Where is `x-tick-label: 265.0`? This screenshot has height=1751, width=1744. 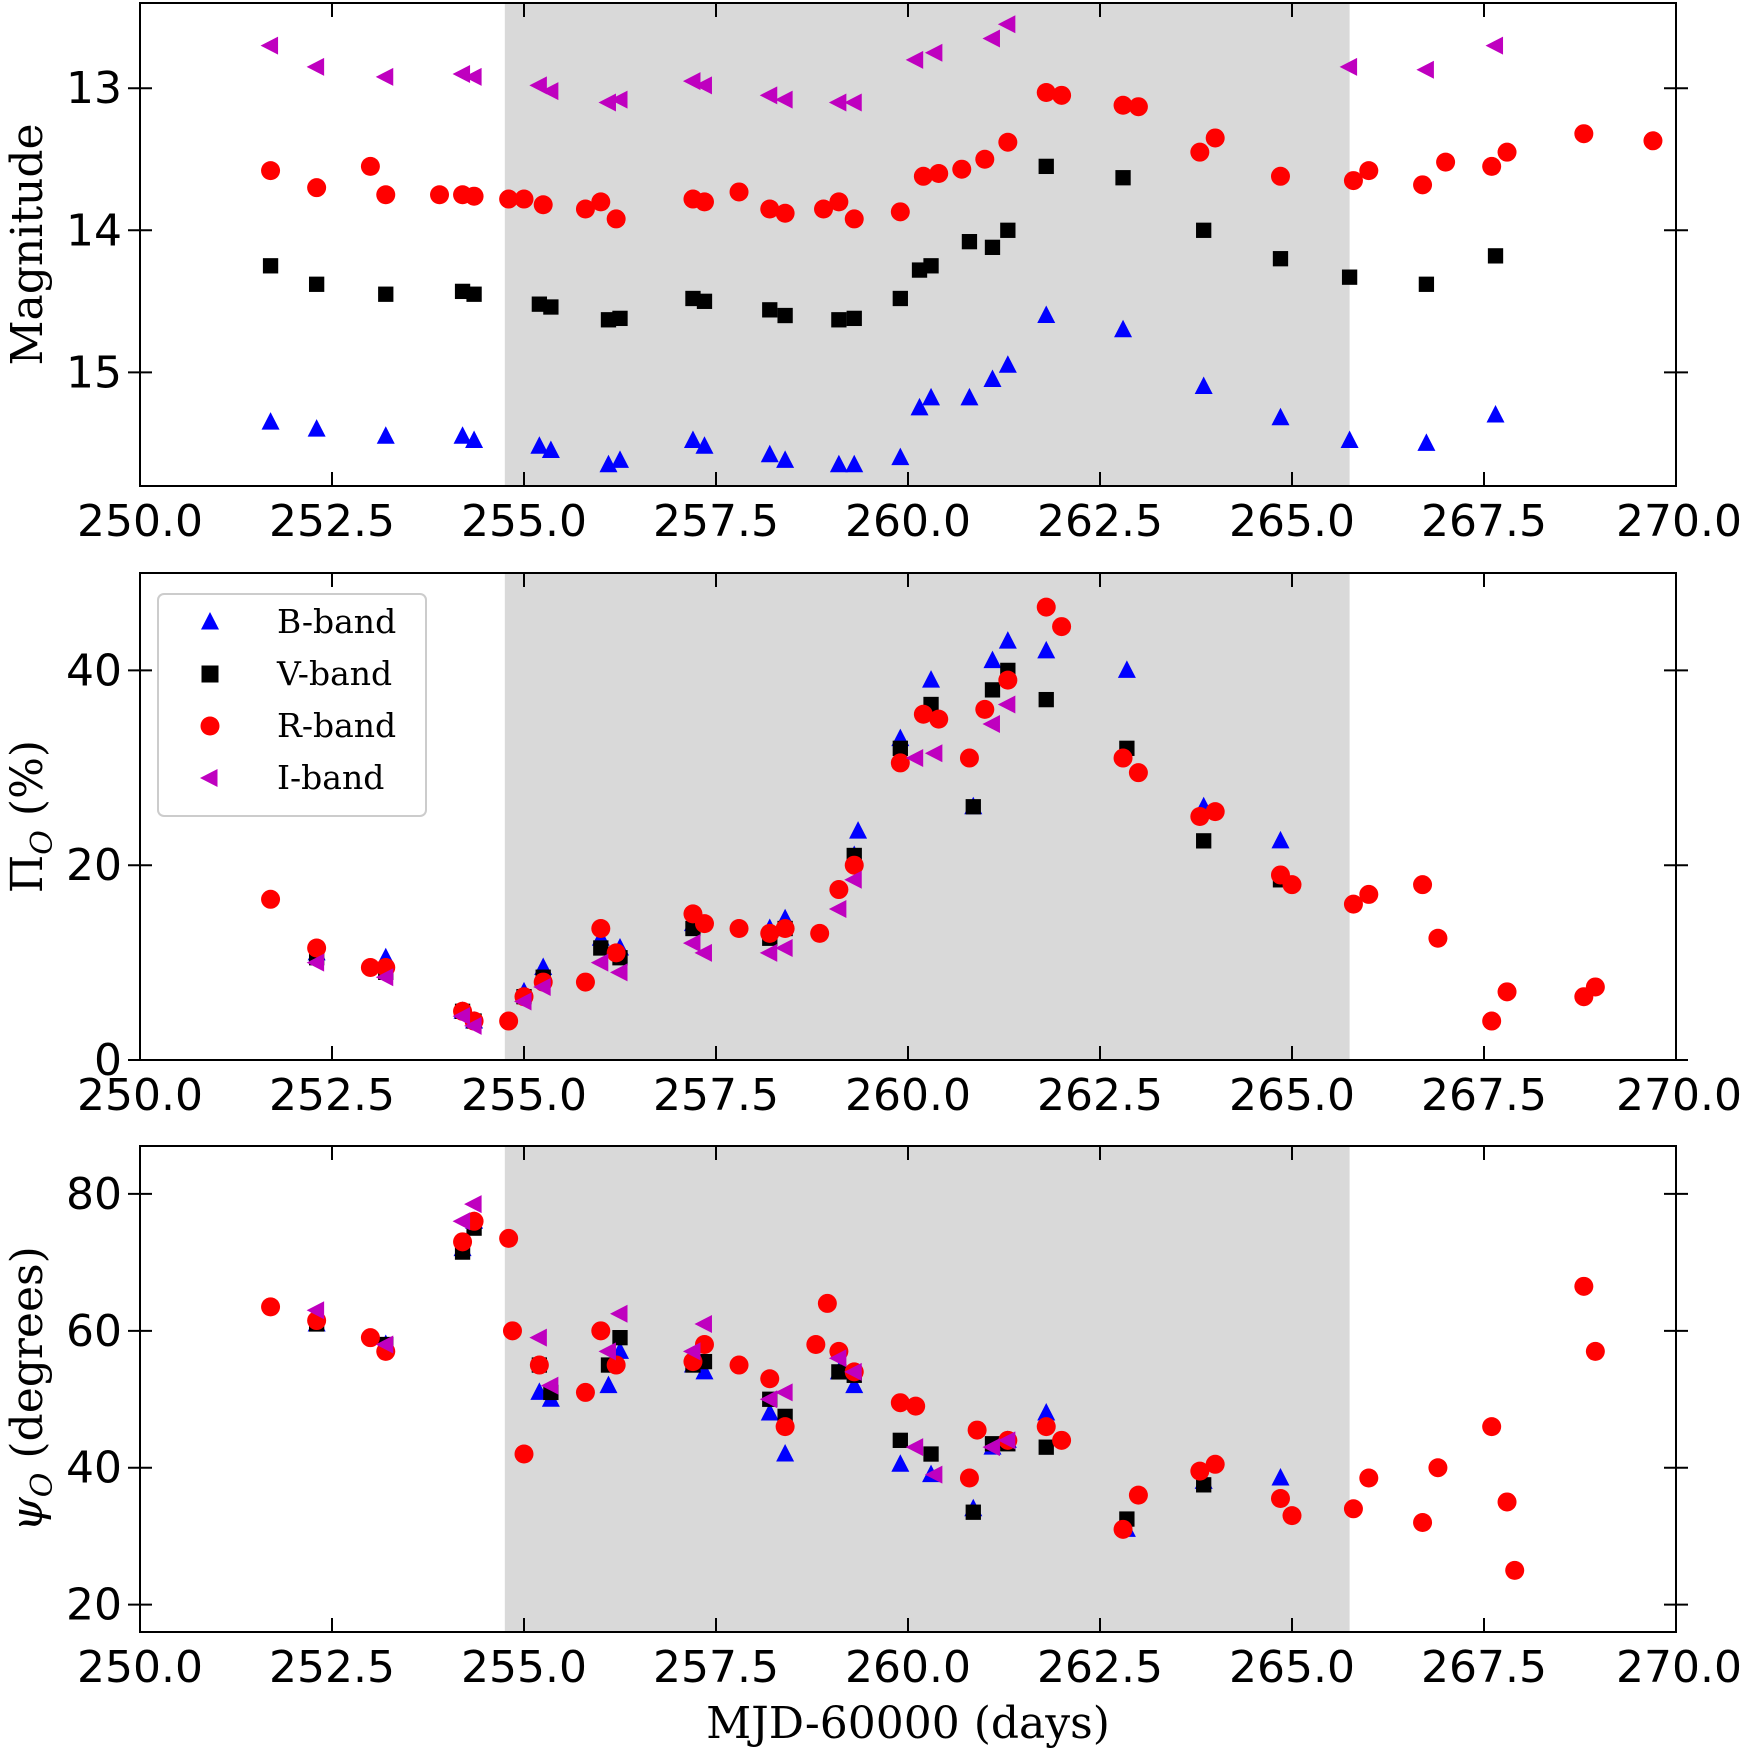 x-tick-label: 265.0 is located at coordinates (1292, 1667).